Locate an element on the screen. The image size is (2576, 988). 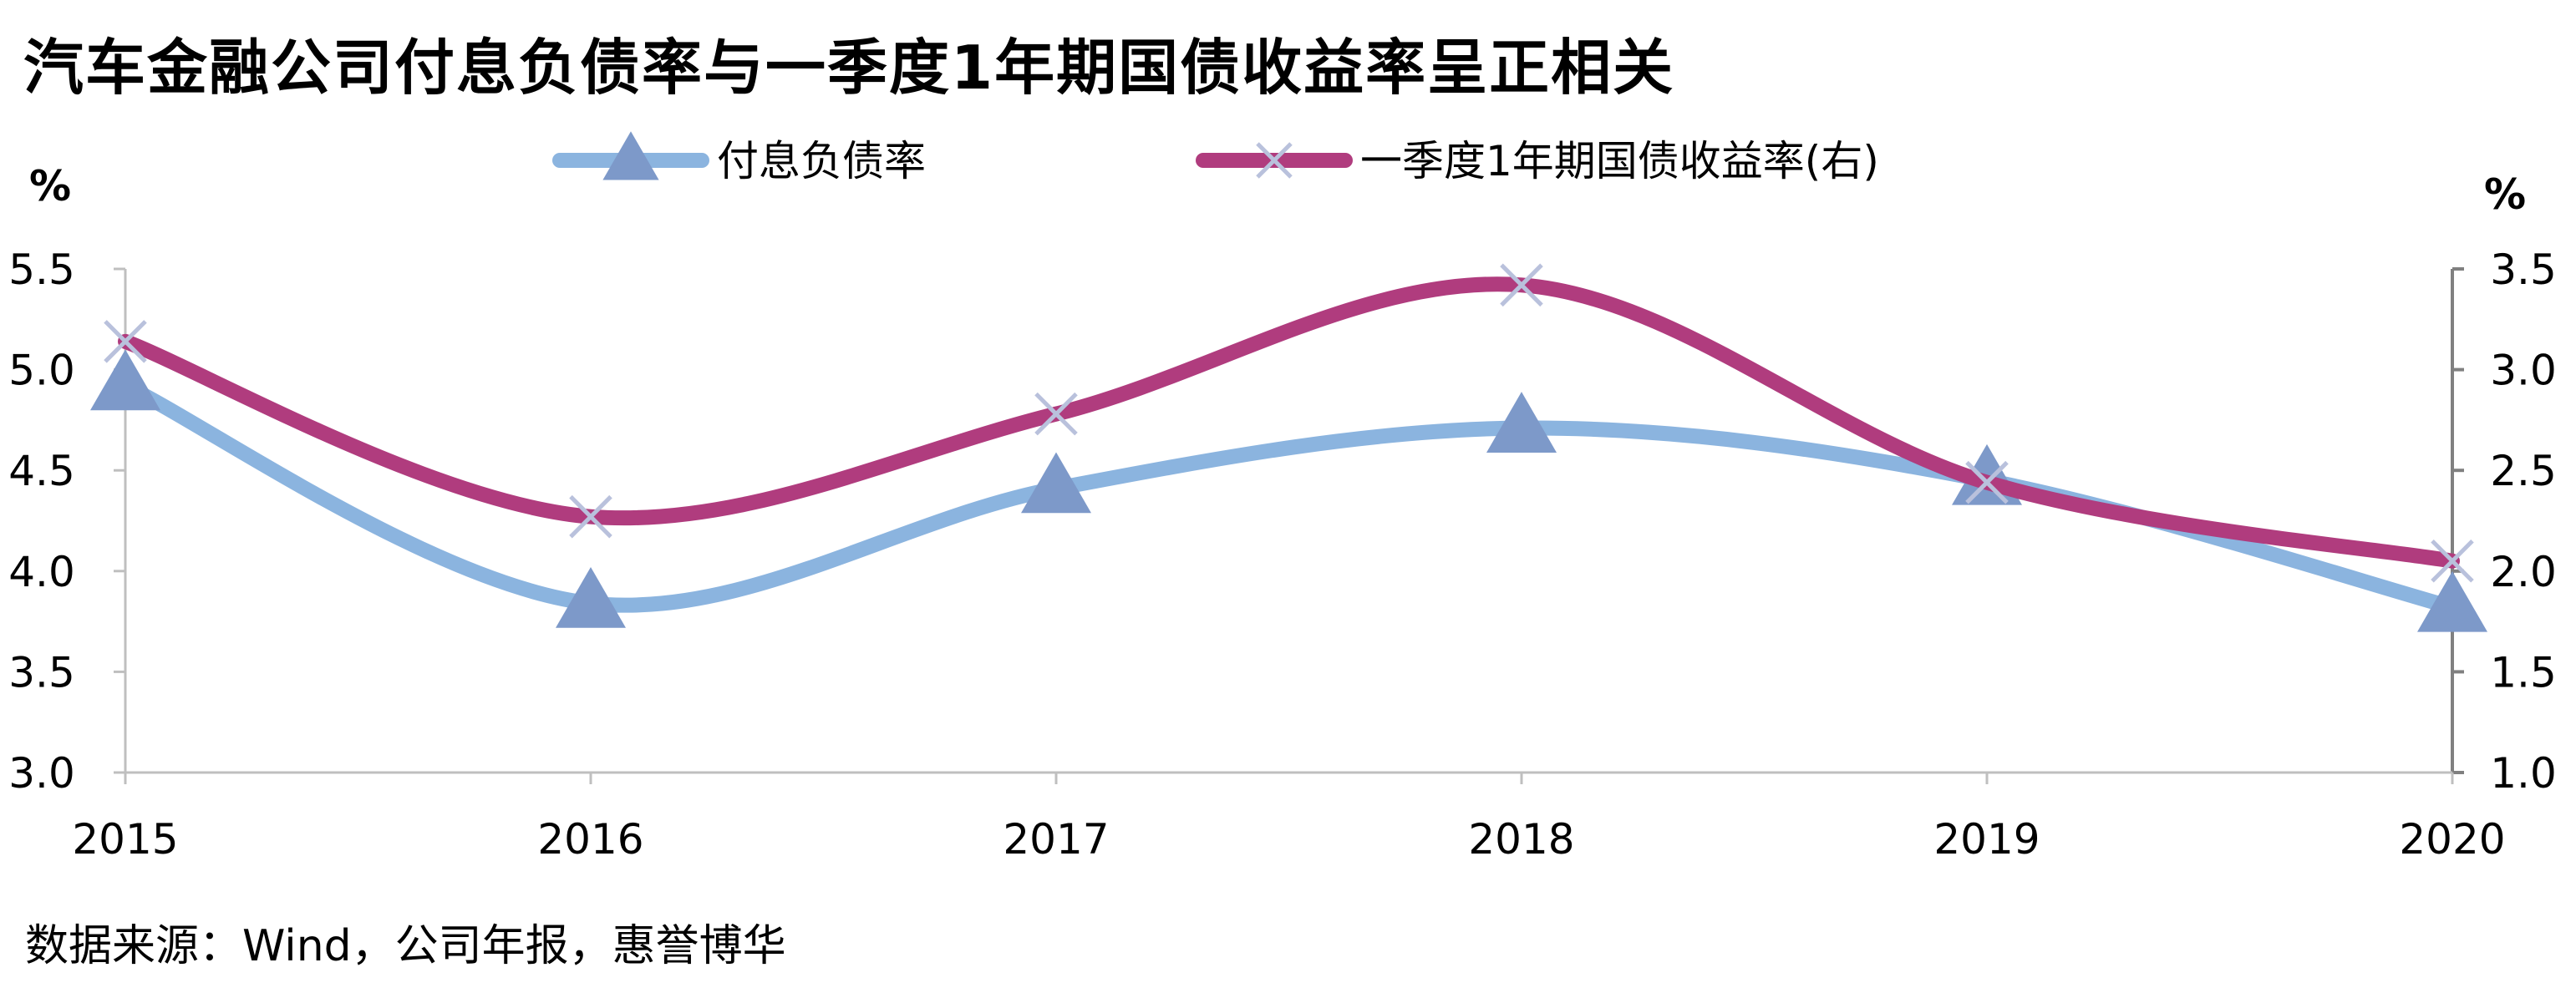
legend-item-1: 付息负债率 is located at coordinates (739, 158).